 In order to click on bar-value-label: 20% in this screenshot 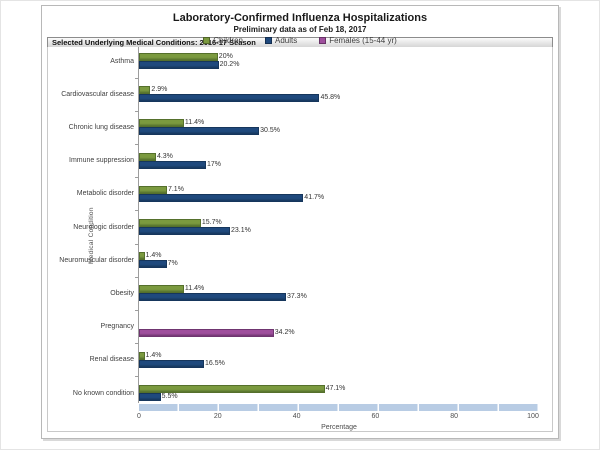, I will do `click(225, 56)`.